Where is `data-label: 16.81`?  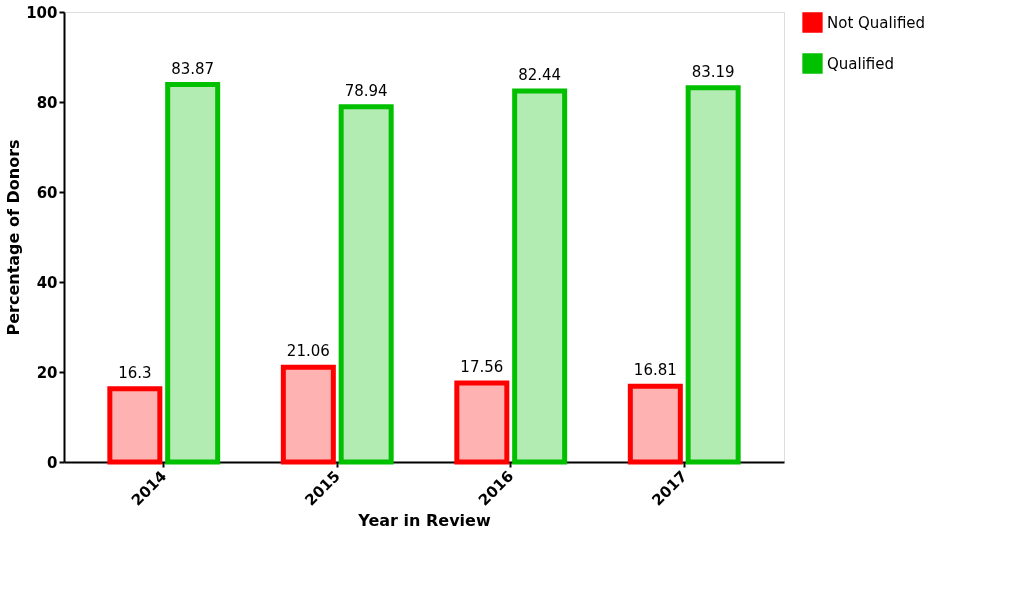 data-label: 16.81 is located at coordinates (655, 370).